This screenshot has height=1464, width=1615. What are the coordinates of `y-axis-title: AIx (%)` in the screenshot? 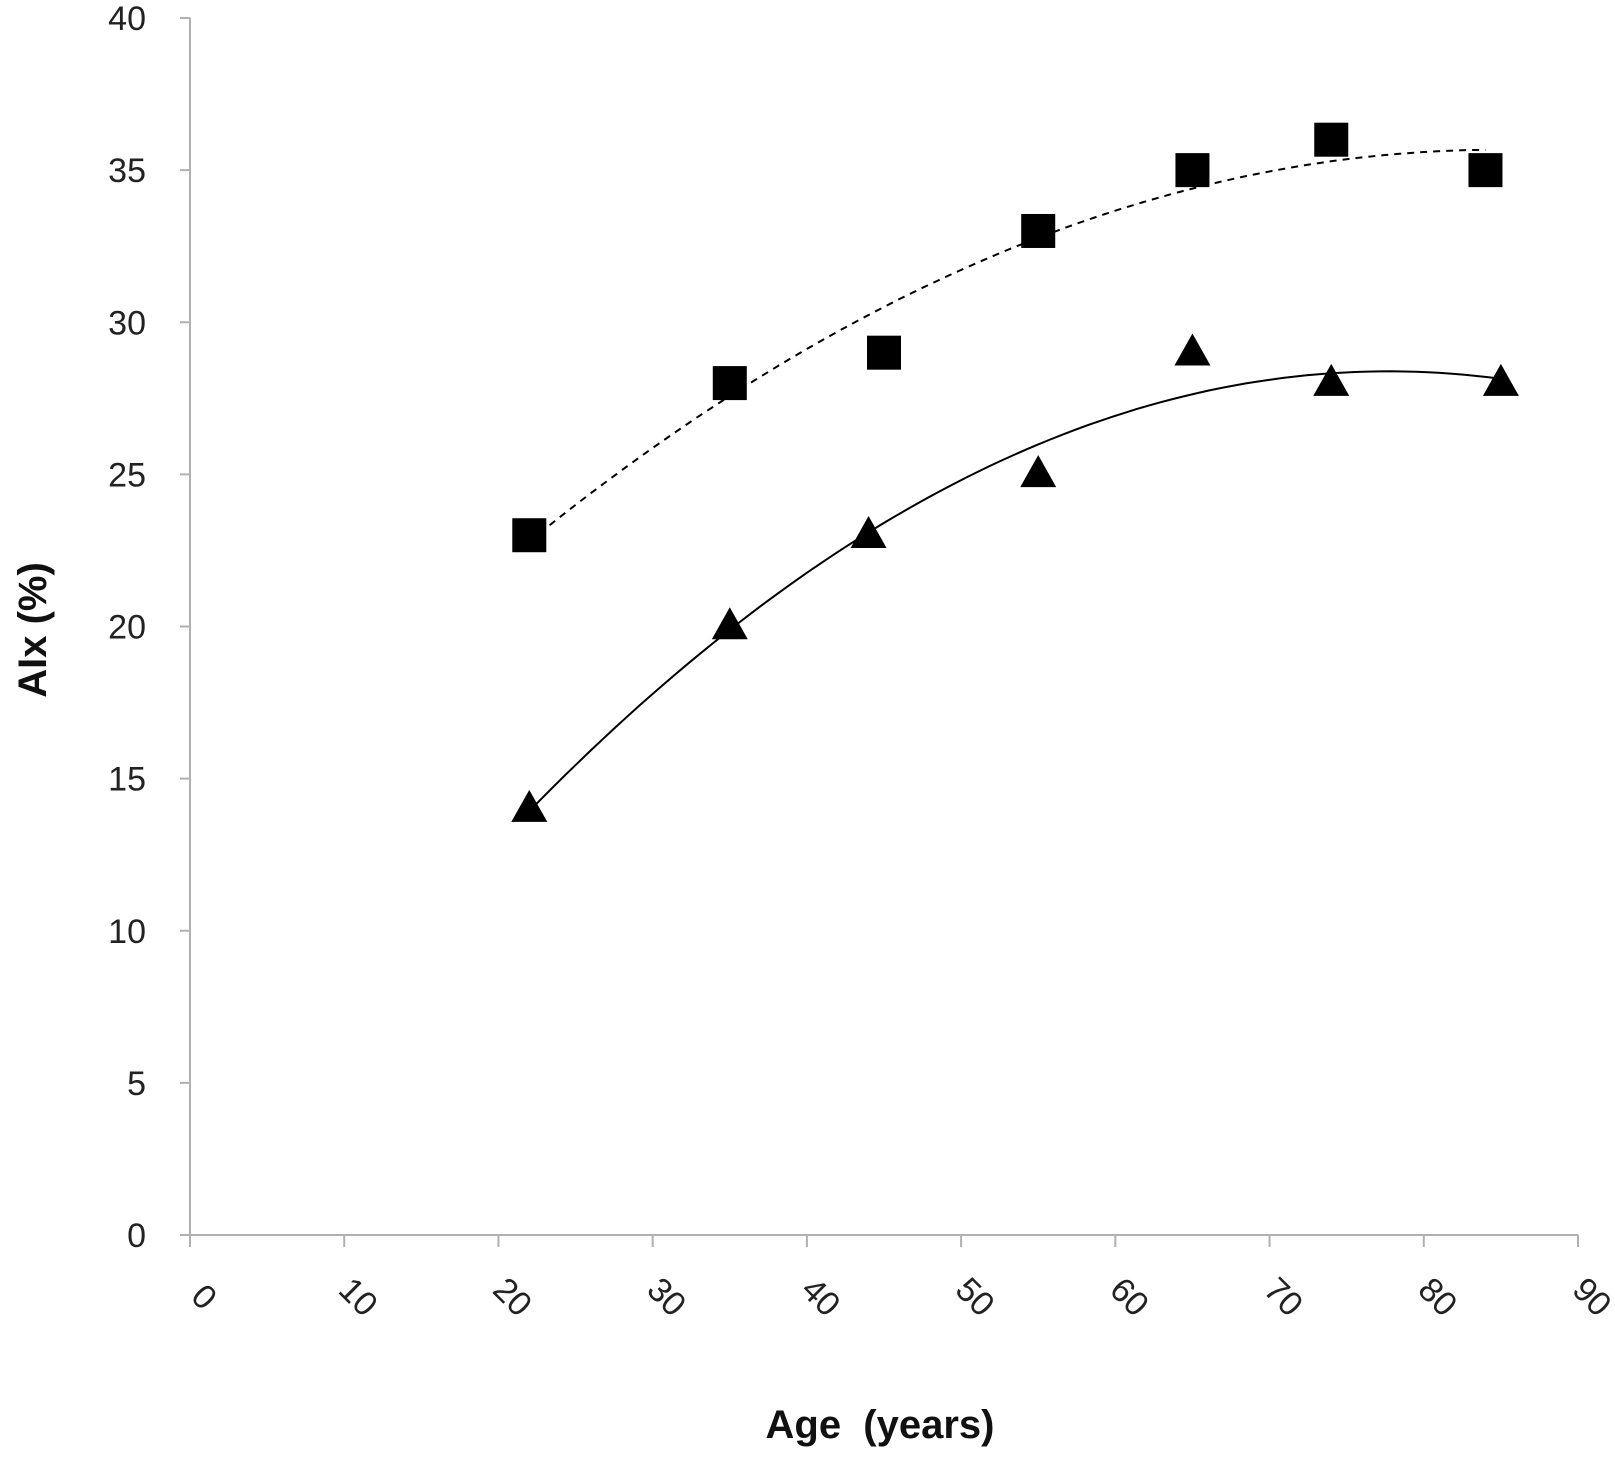 It's located at (33, 630).